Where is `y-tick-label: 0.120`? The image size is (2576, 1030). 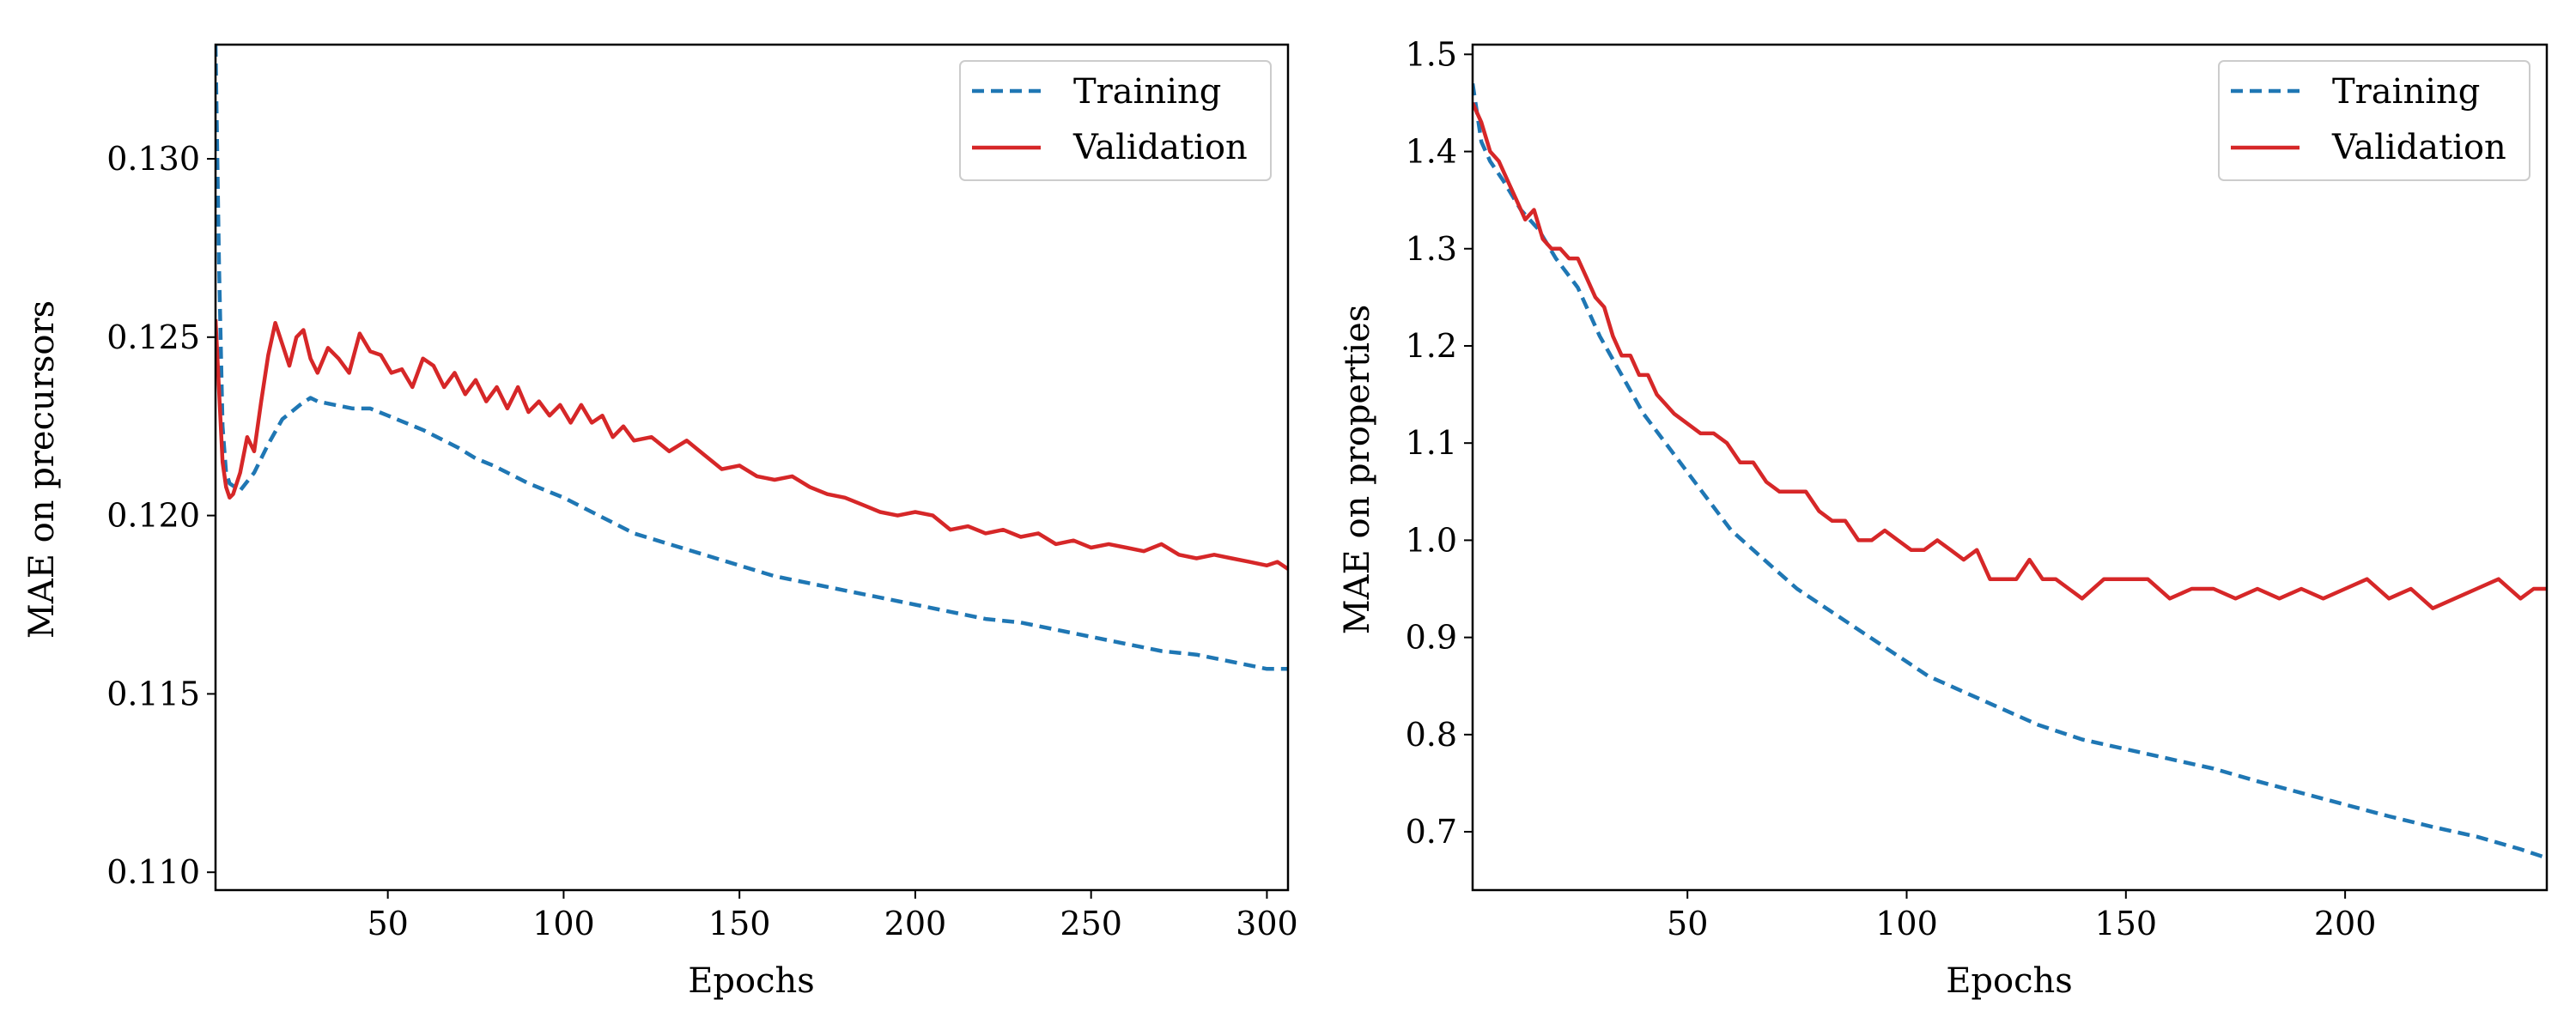 y-tick-label: 0.120 is located at coordinates (153, 516).